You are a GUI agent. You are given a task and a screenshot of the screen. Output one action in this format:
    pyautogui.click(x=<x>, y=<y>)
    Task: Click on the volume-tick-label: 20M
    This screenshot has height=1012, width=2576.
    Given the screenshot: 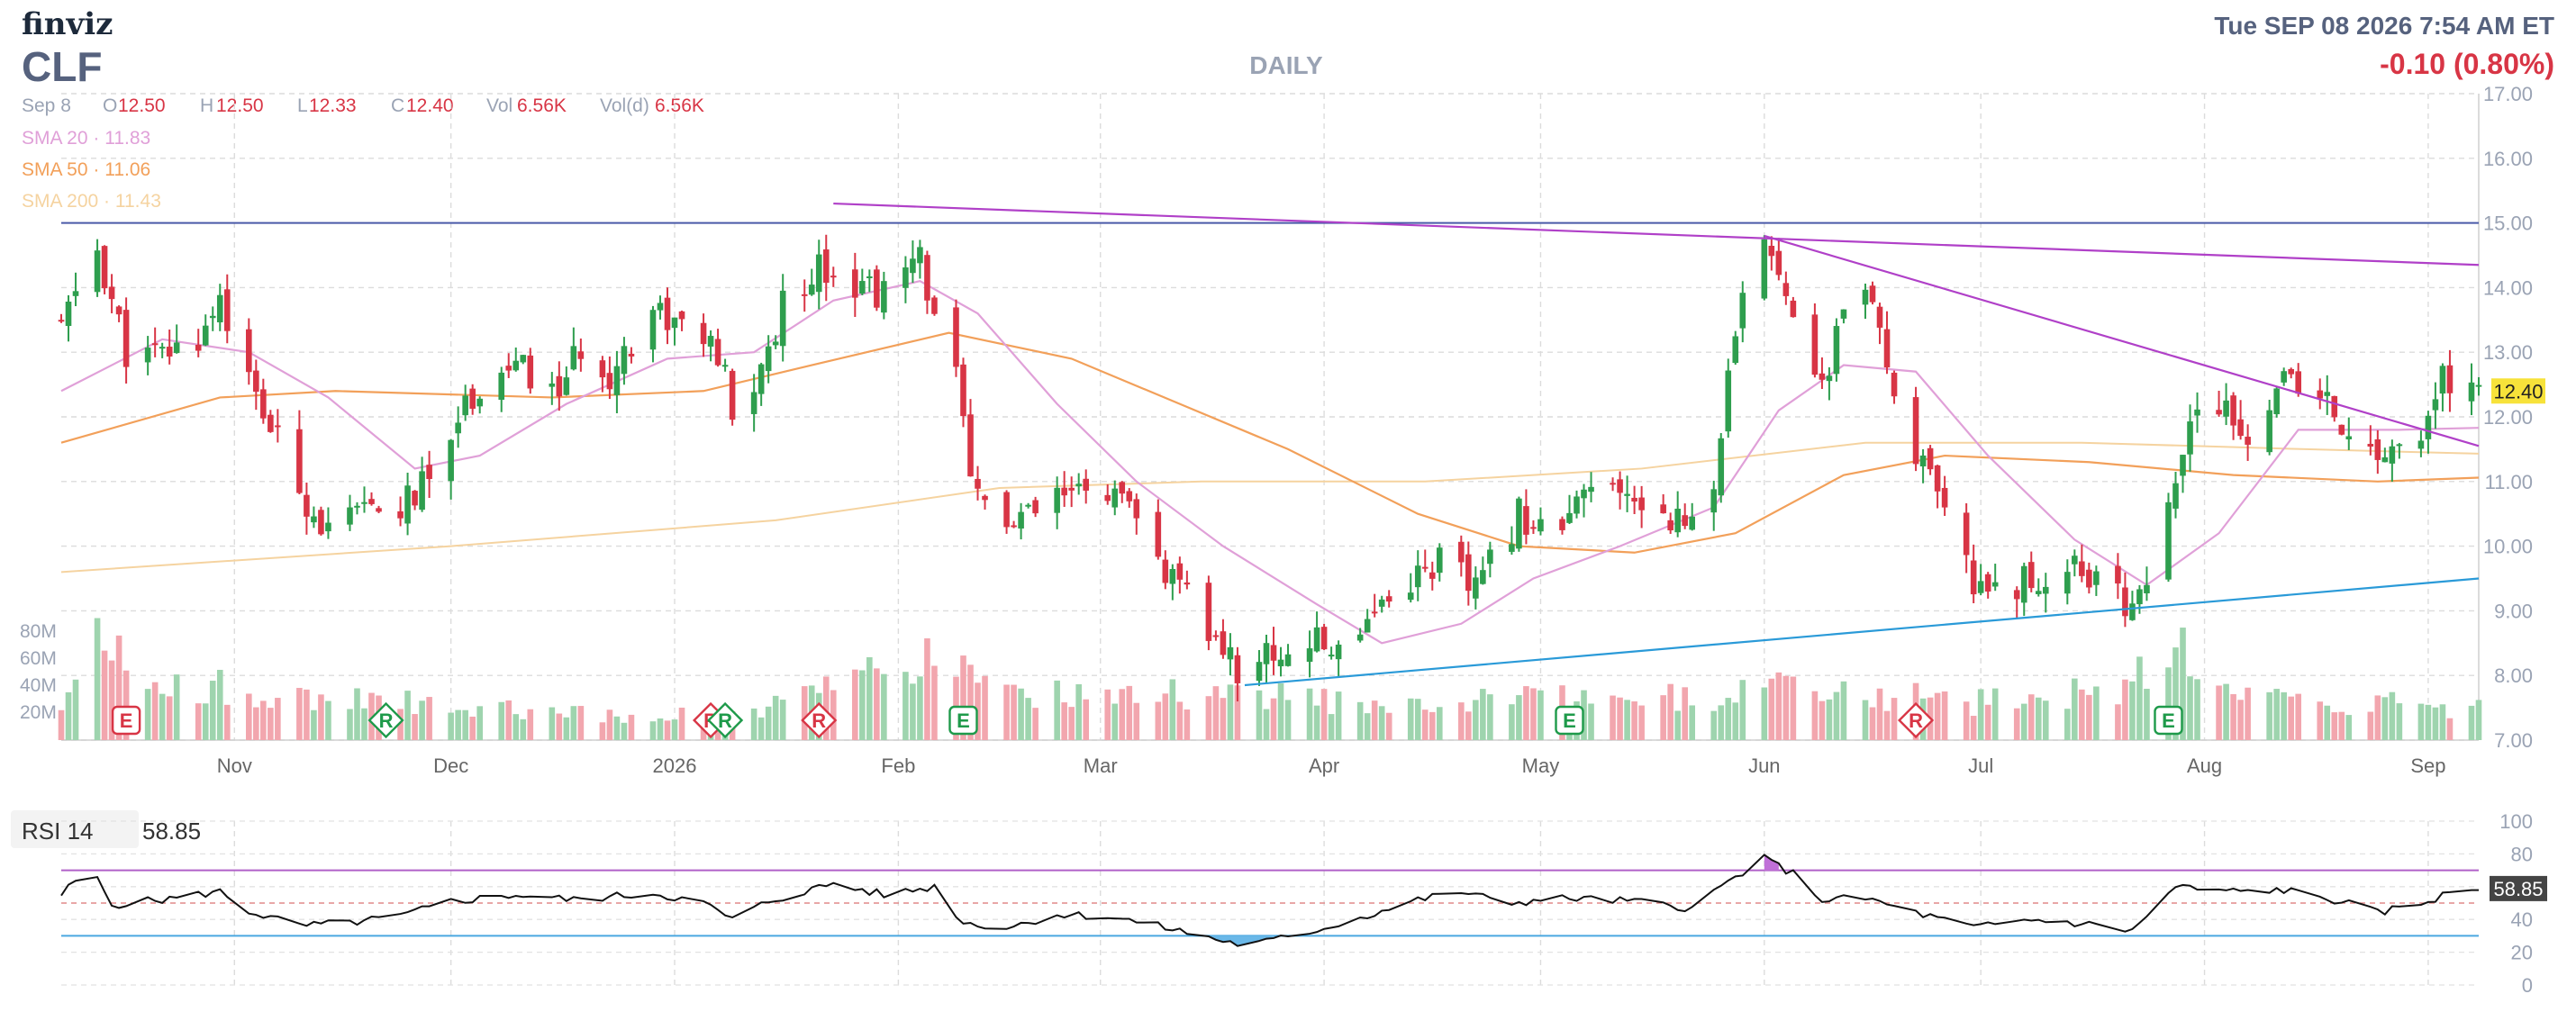 What is the action you would take?
    pyautogui.click(x=38, y=712)
    